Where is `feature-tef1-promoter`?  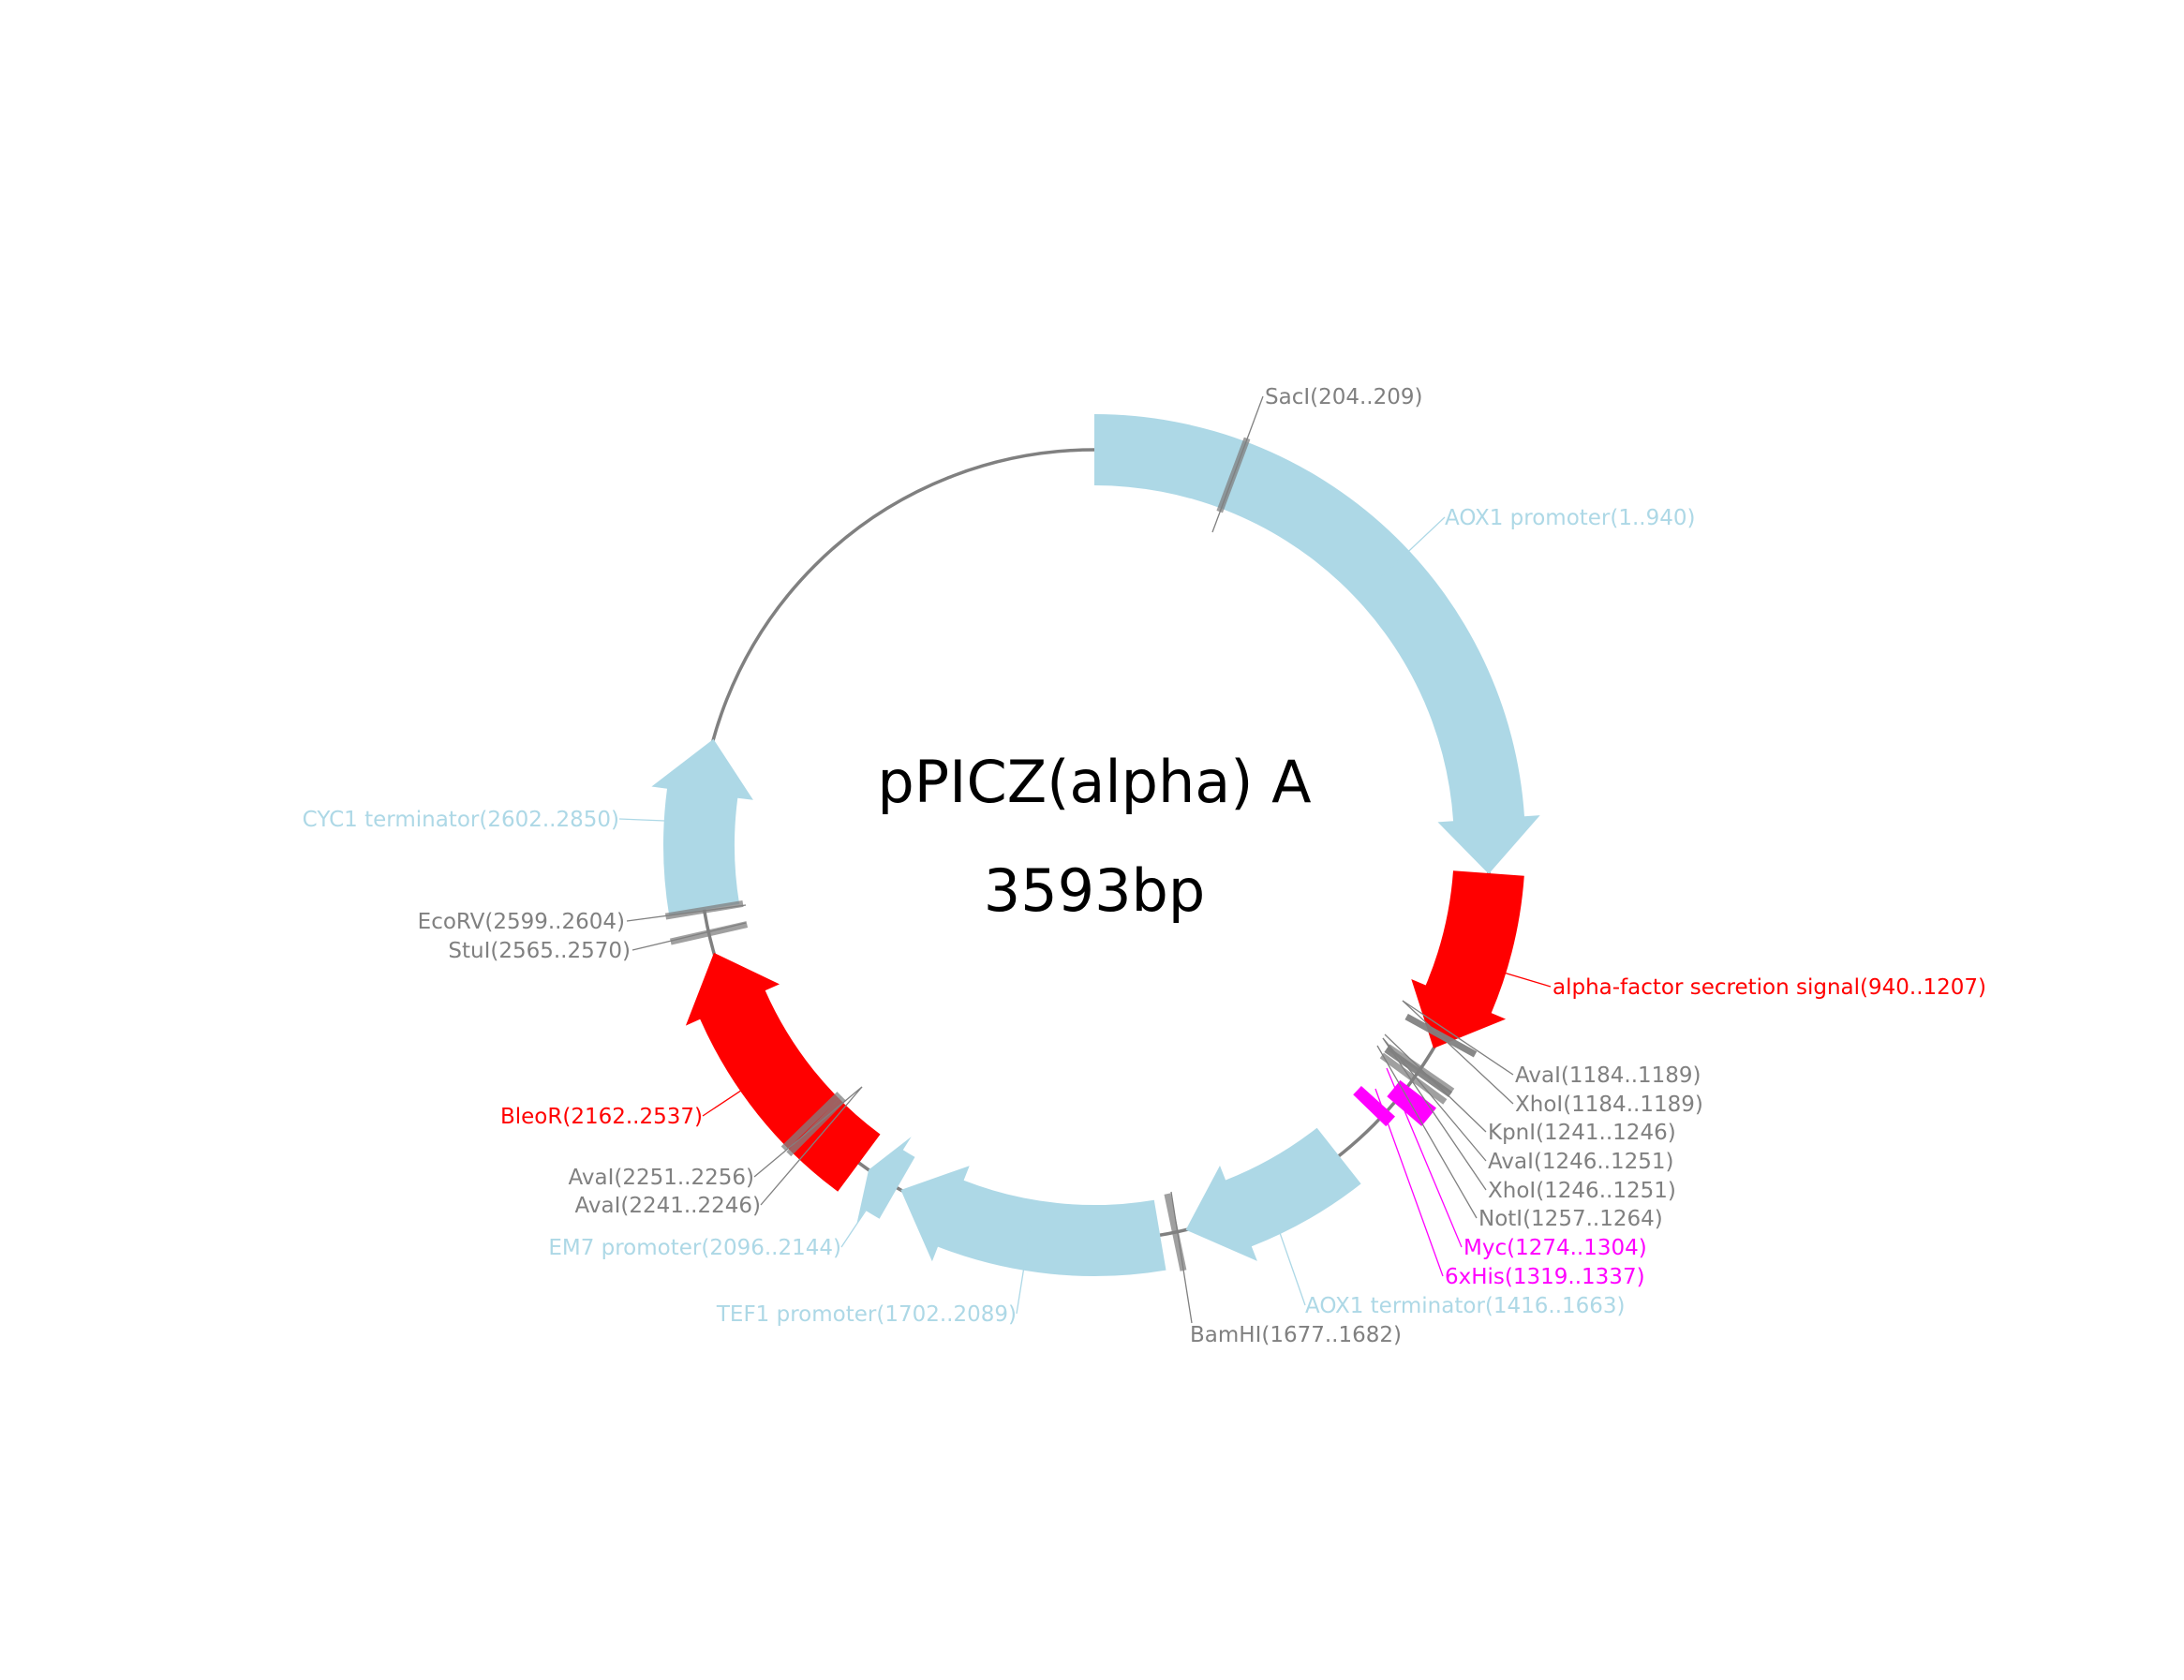
feature-tef1-promoter is located at coordinates (1033, 1221).